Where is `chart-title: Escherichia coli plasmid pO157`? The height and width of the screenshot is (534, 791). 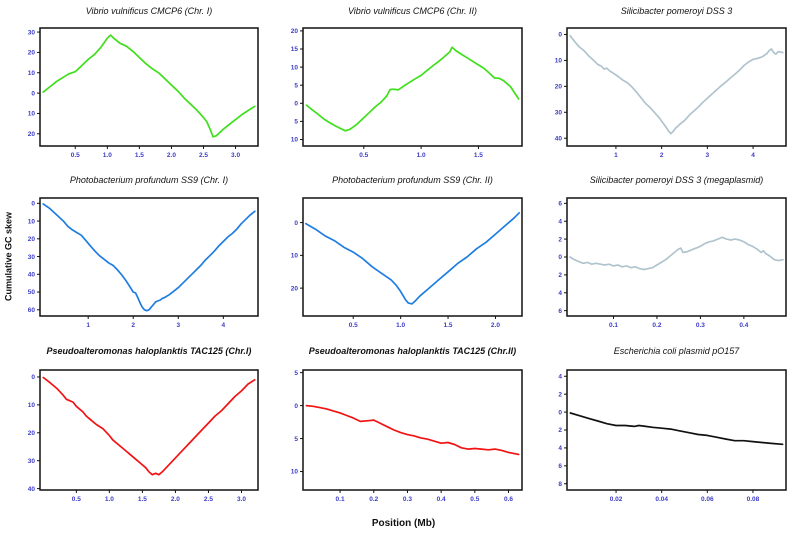 chart-title: Escherichia coli plasmid pO157 is located at coordinates (676, 351).